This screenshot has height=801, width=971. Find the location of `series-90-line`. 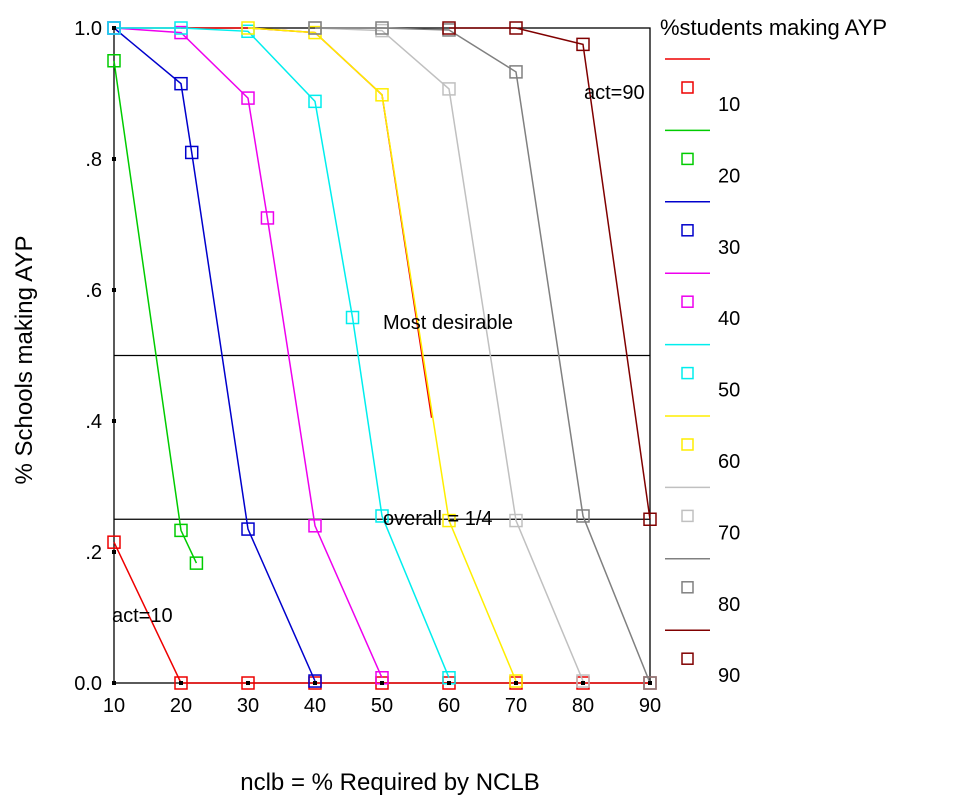

series-90-line is located at coordinates (550, 273).